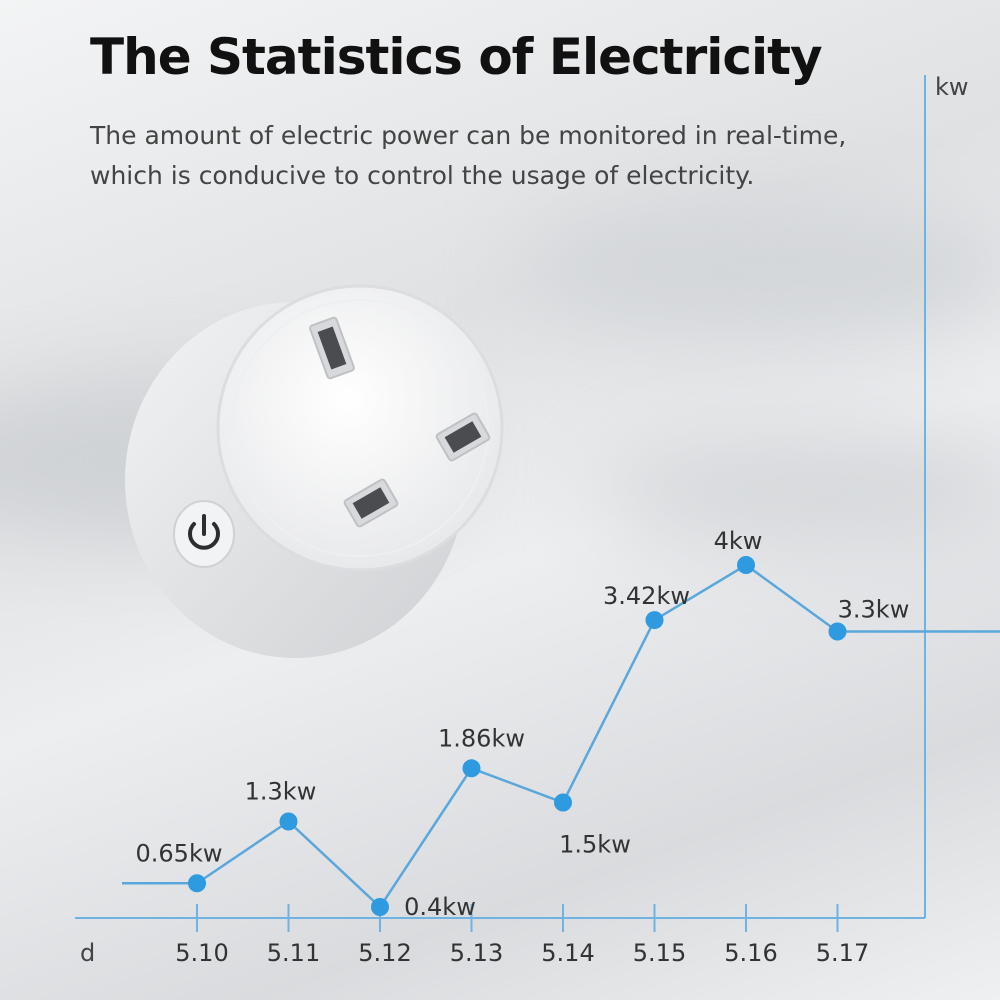  What do you see at coordinates (842, 953) in the screenshot?
I see `x-tick-label: 5.17` at bounding box center [842, 953].